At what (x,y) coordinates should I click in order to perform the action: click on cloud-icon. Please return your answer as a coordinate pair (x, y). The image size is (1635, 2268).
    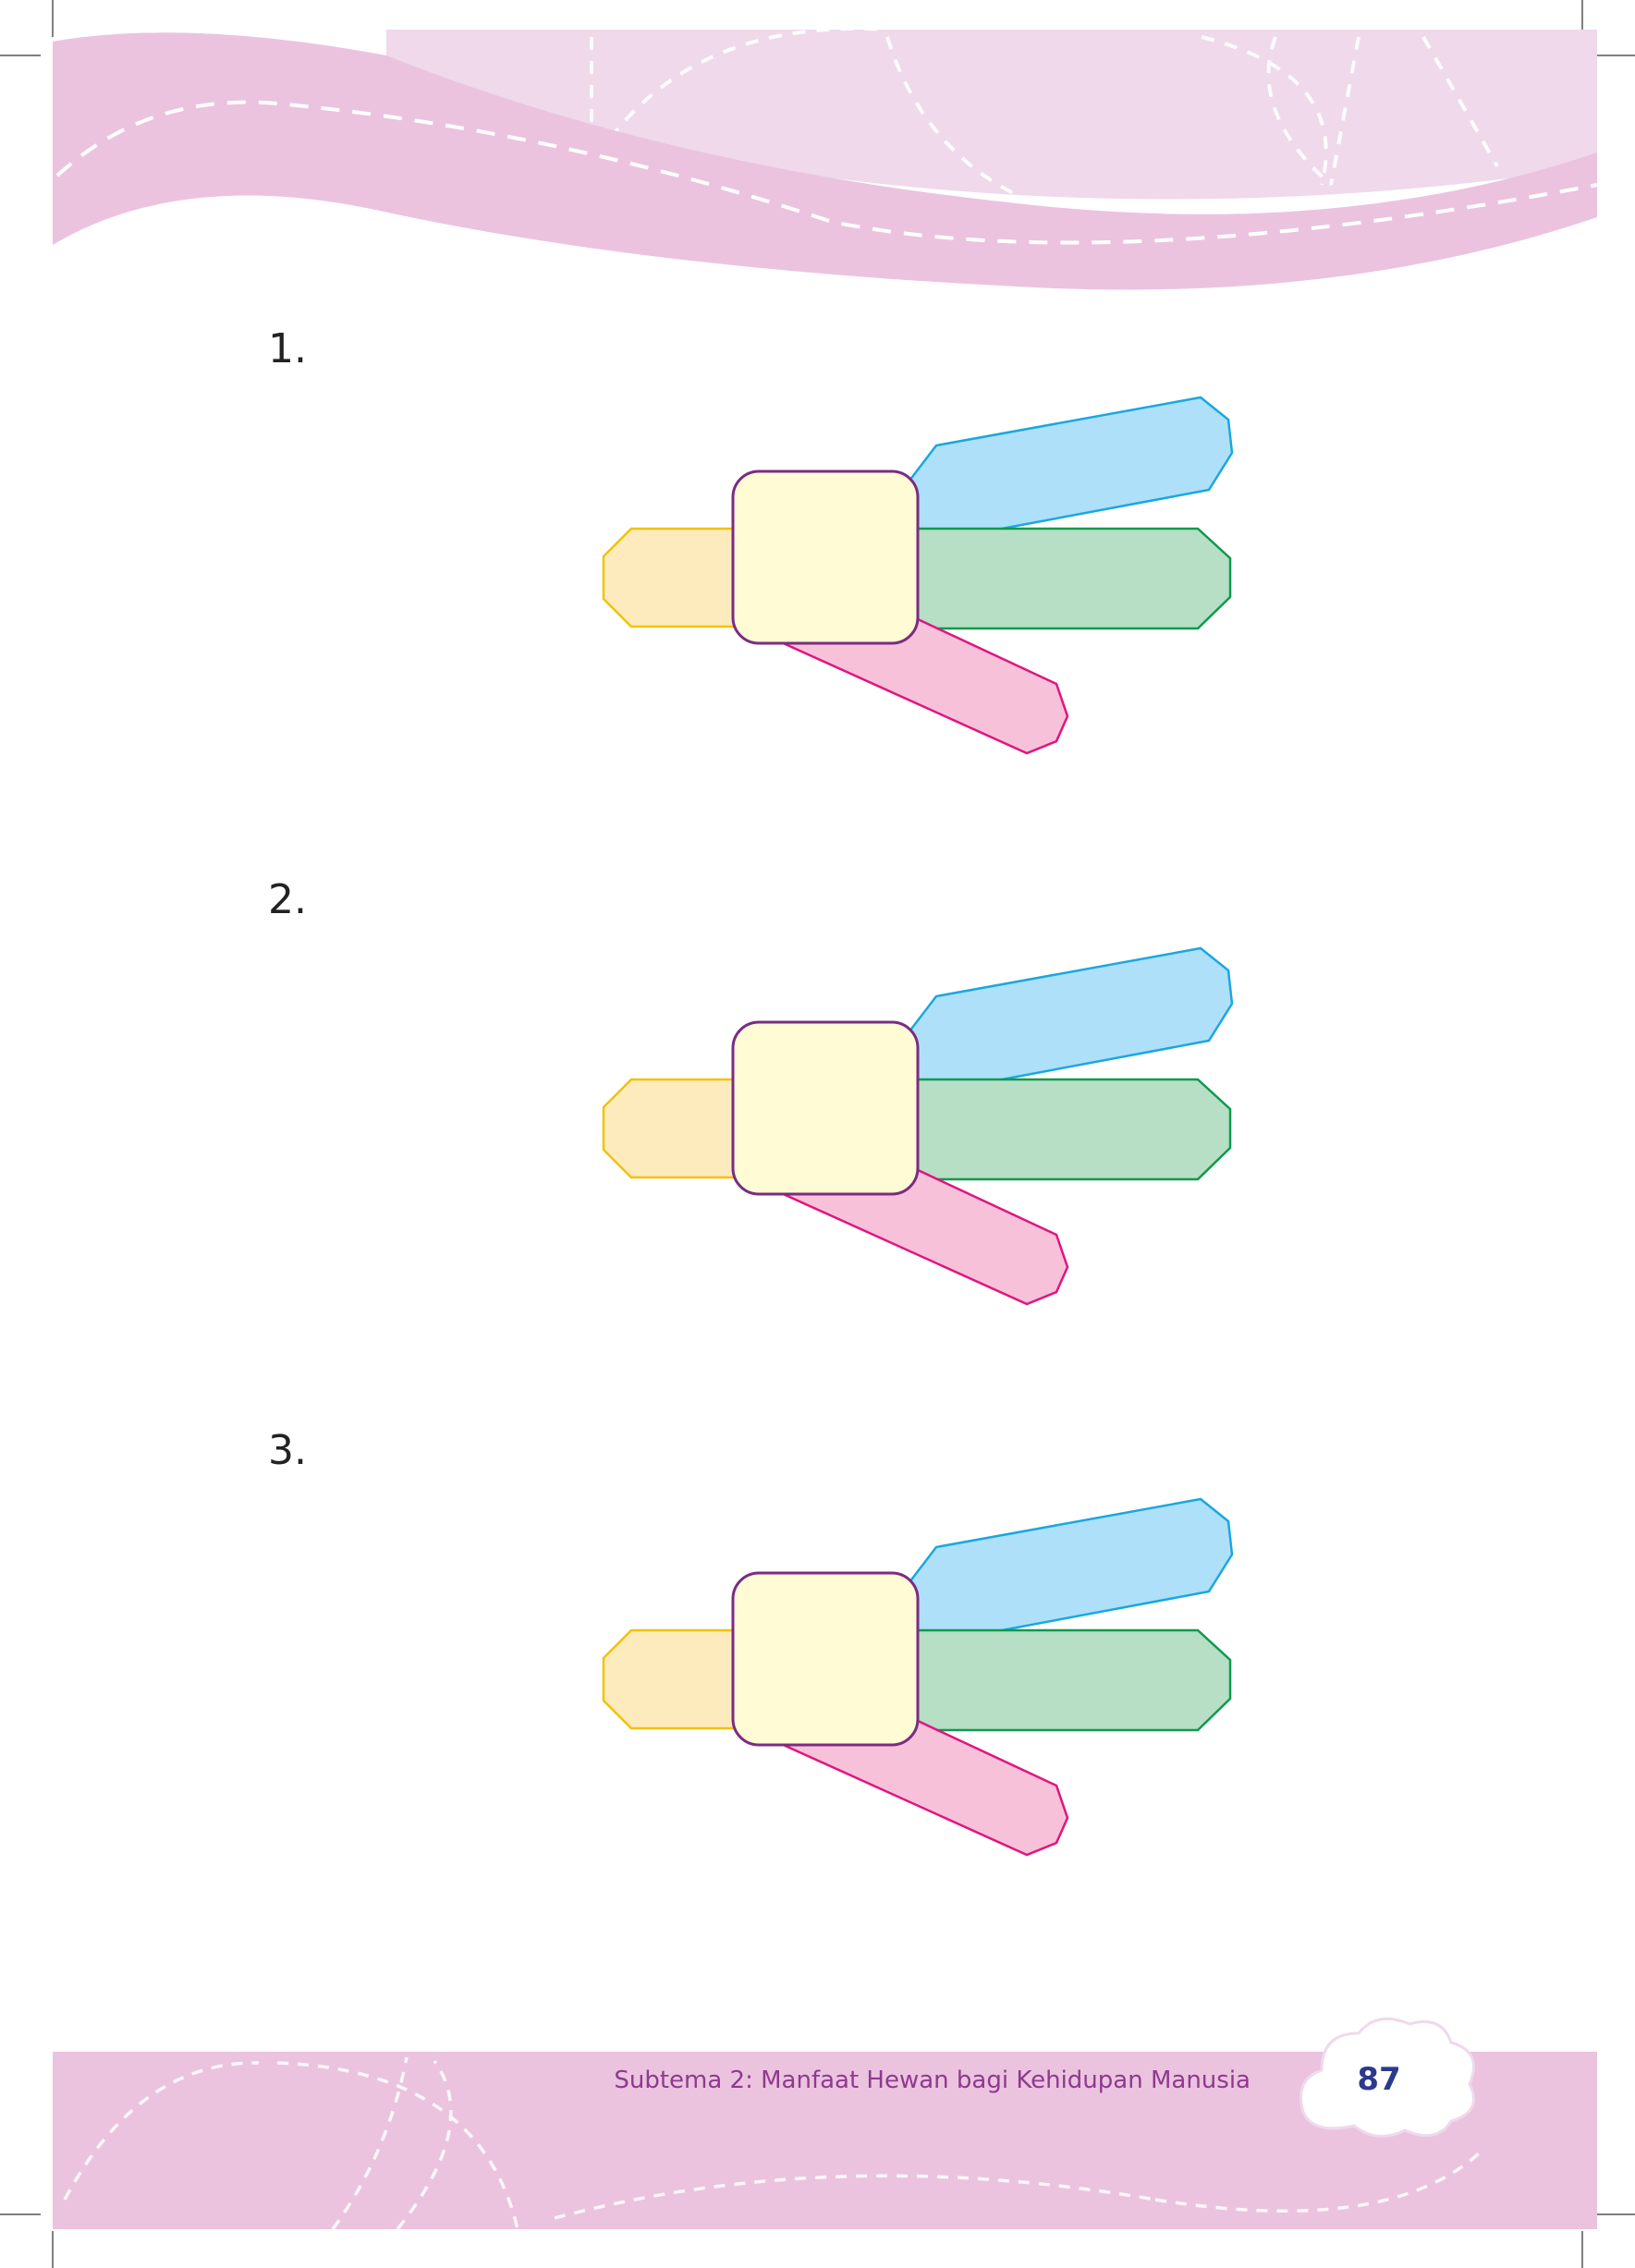
    Looking at the image, I should click on (1387, 2077).